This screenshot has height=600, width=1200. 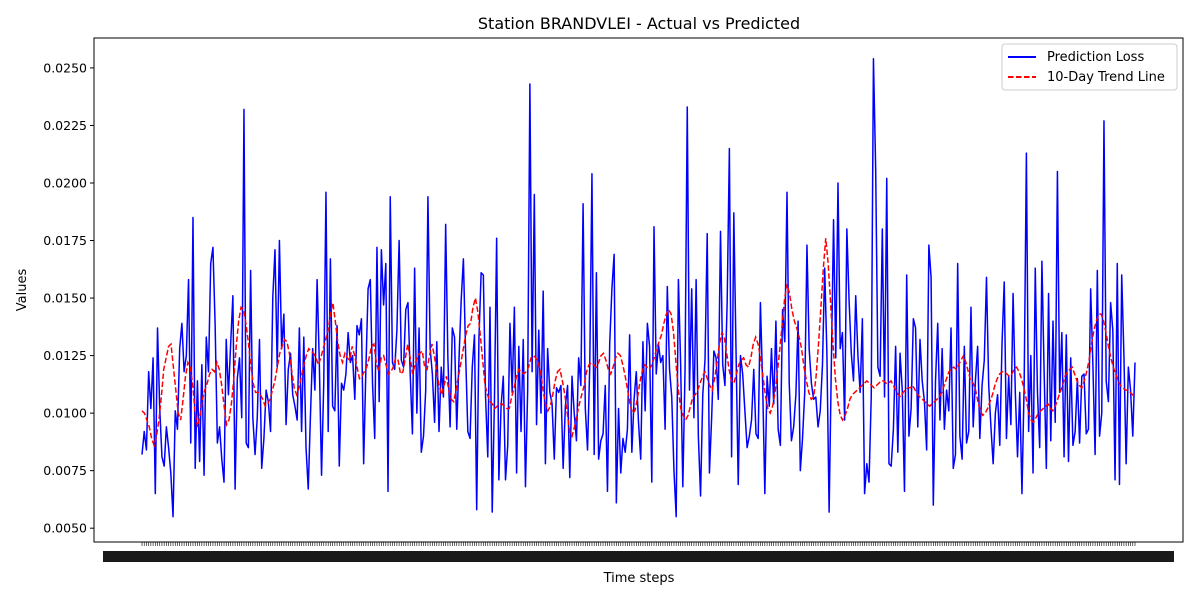 I want to click on legend: Prediction Loss 10-Day Trend Line, so click(x=1089, y=67).